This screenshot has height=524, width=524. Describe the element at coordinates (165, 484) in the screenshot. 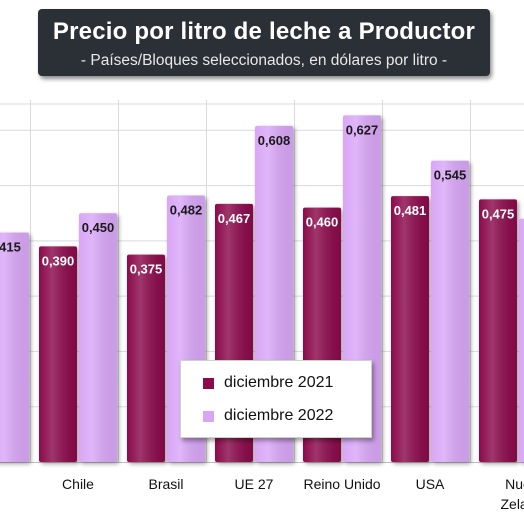

I see `x-tick-label: Brasil` at that location.